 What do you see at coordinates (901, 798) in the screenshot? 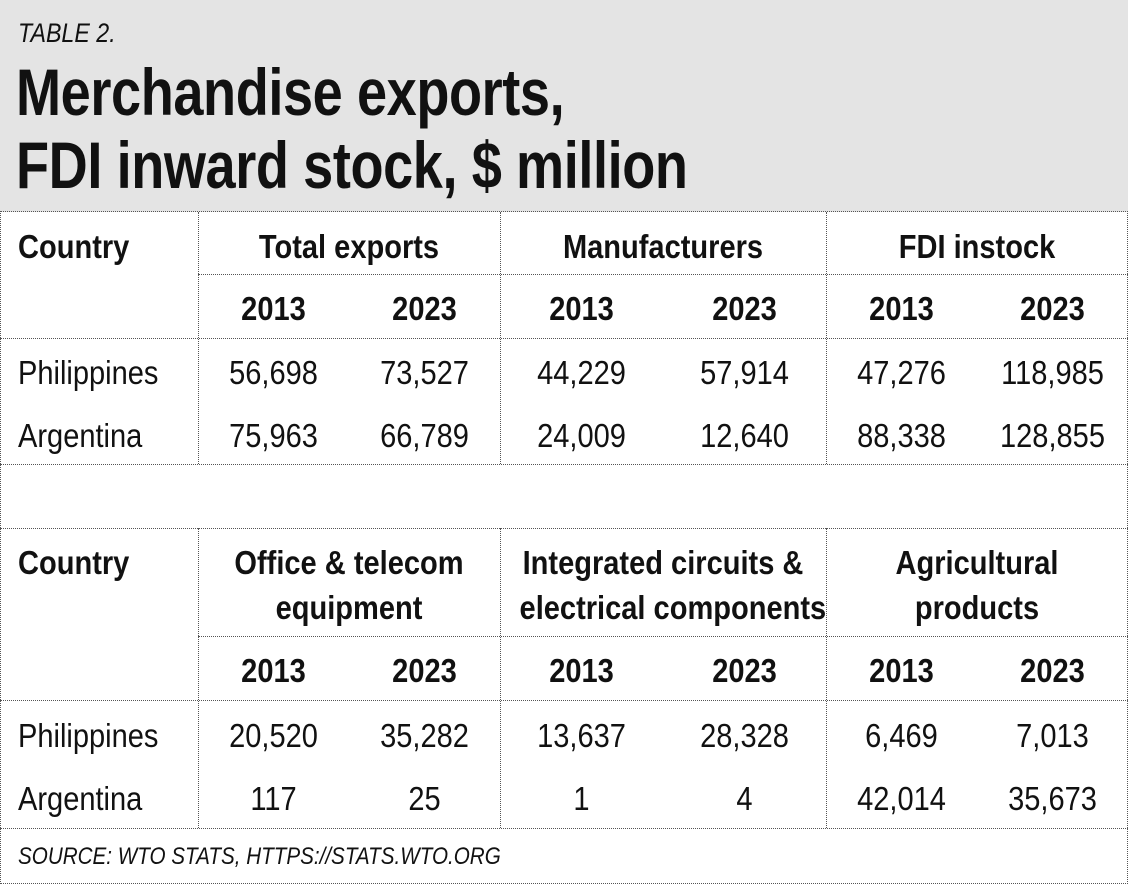
I see `s2-value: 42,014` at bounding box center [901, 798].